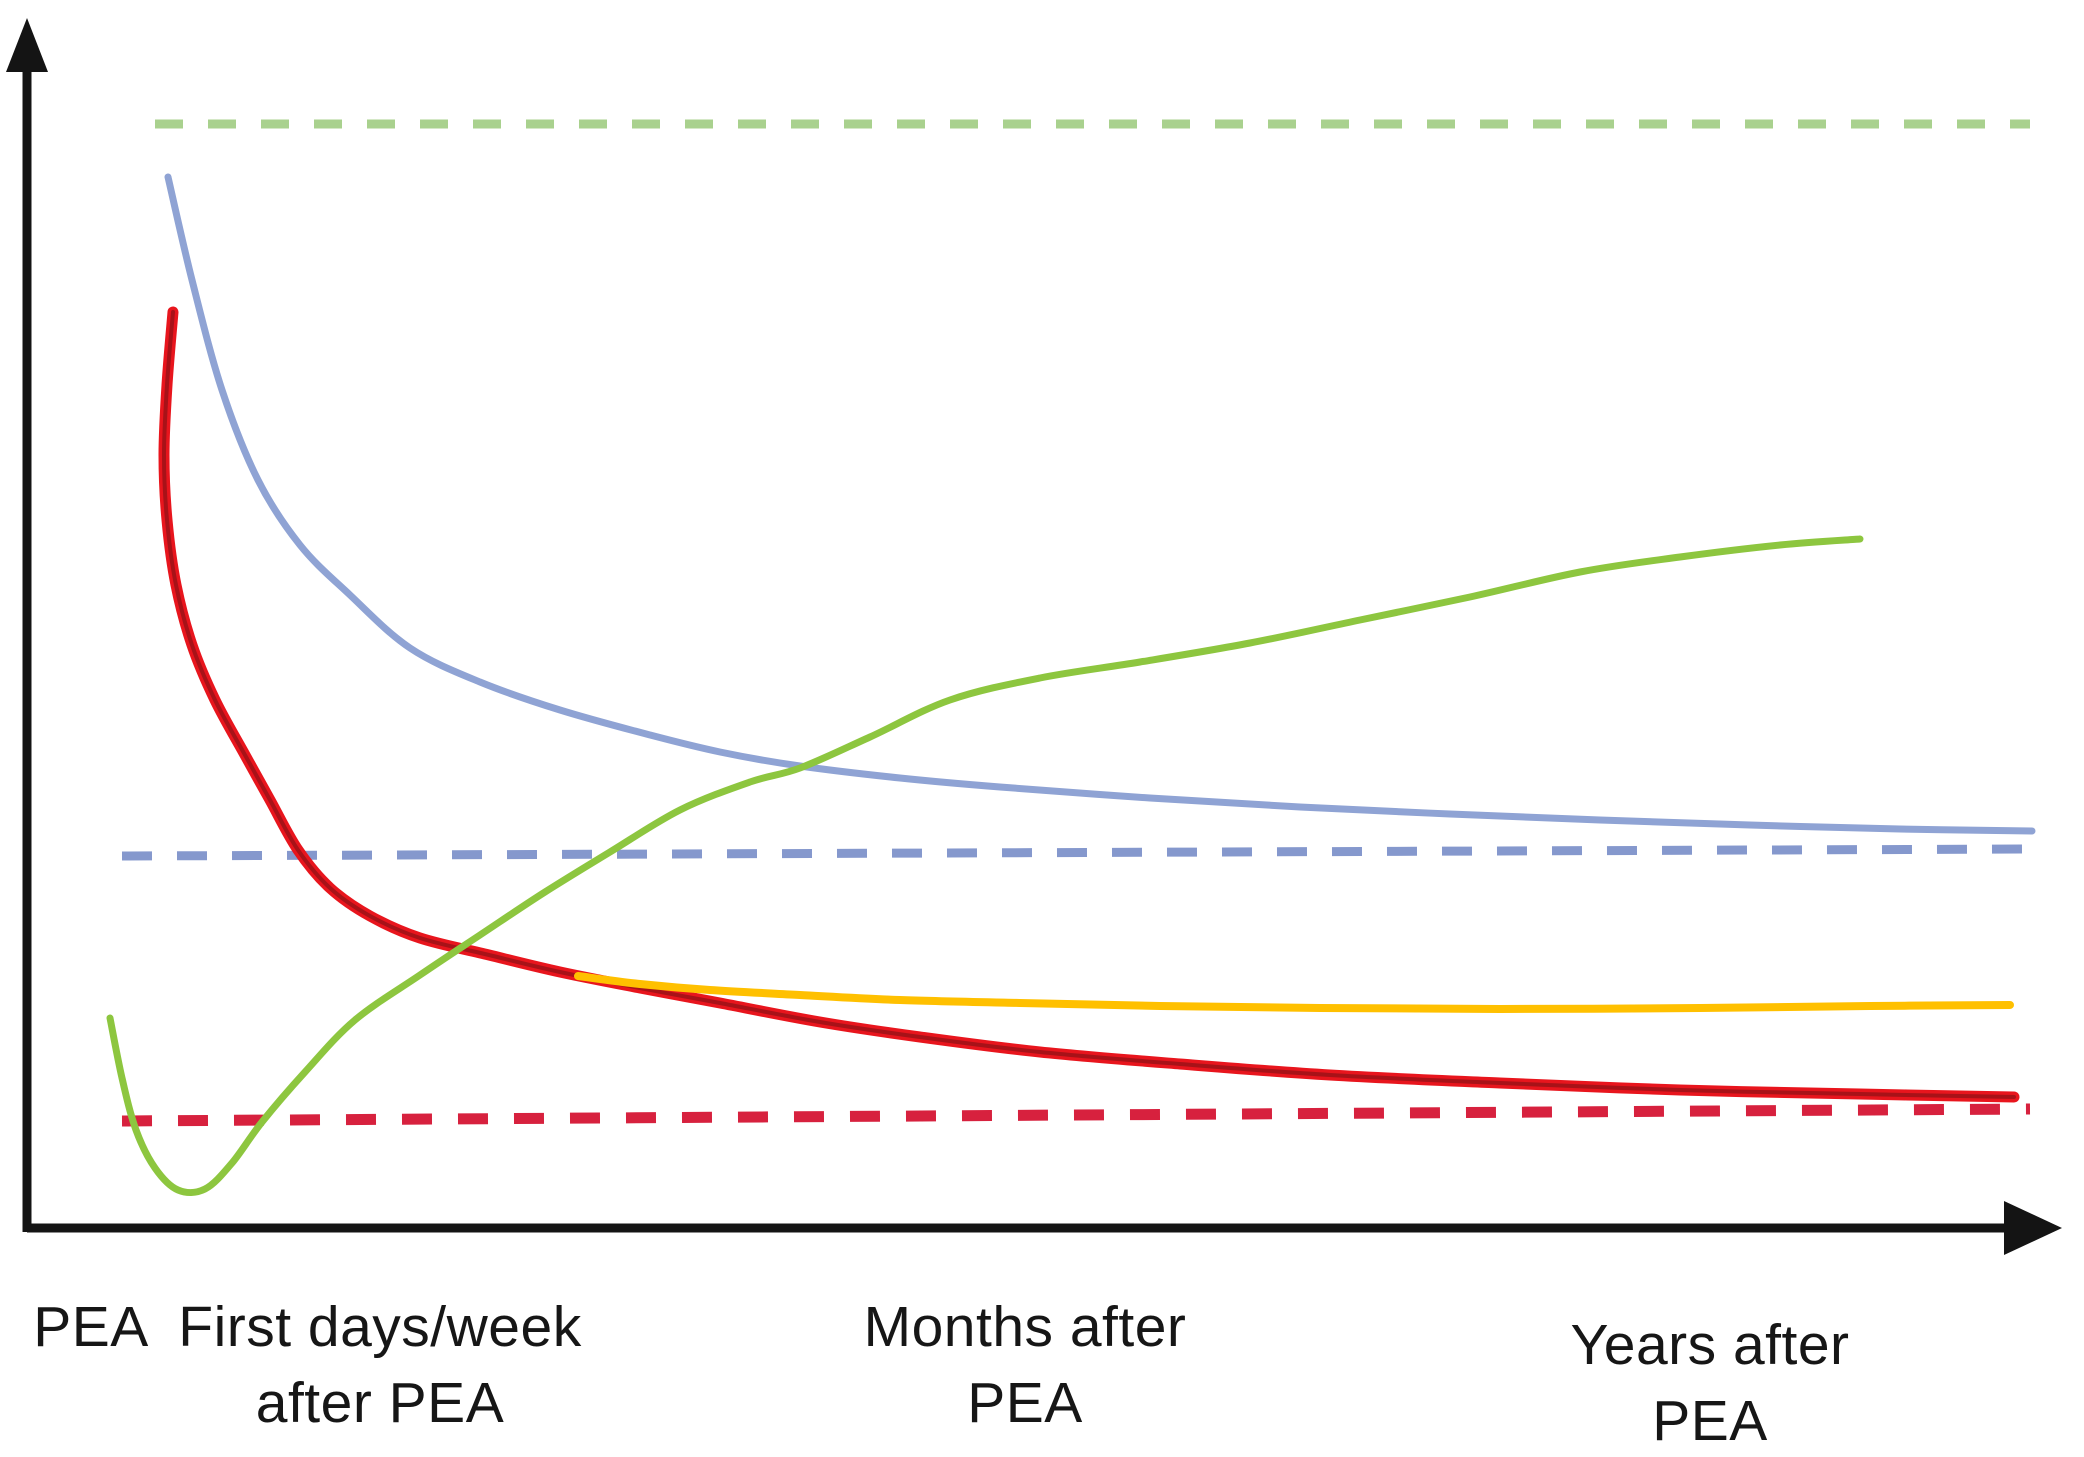  What do you see at coordinates (91, 1327) in the screenshot?
I see `x-axis-label-pea: PEA` at bounding box center [91, 1327].